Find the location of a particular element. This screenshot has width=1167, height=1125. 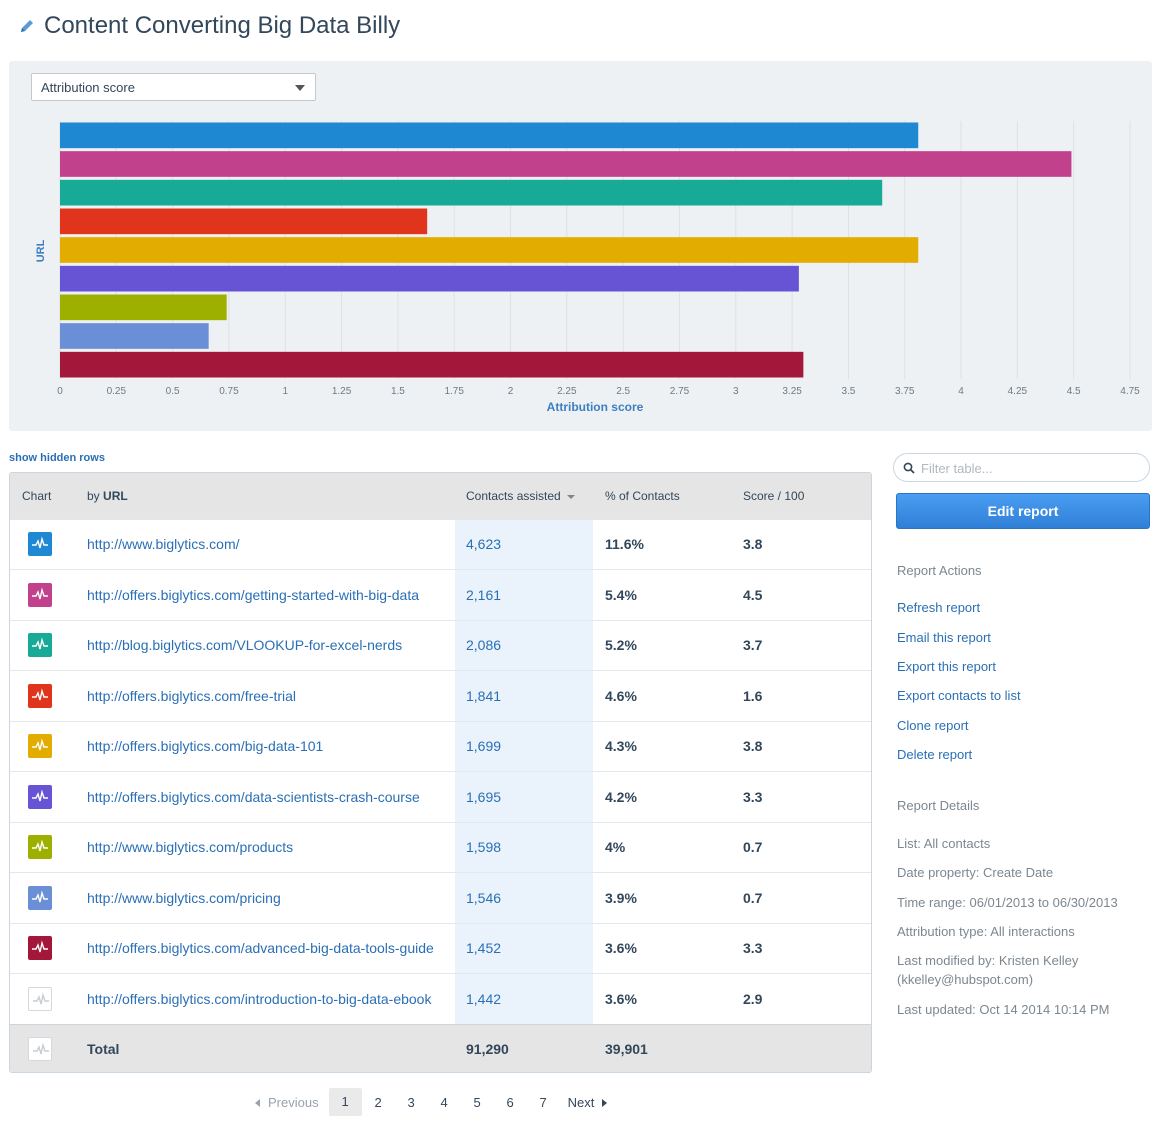

pagination-previous: Previous is located at coordinates (287, 1102).